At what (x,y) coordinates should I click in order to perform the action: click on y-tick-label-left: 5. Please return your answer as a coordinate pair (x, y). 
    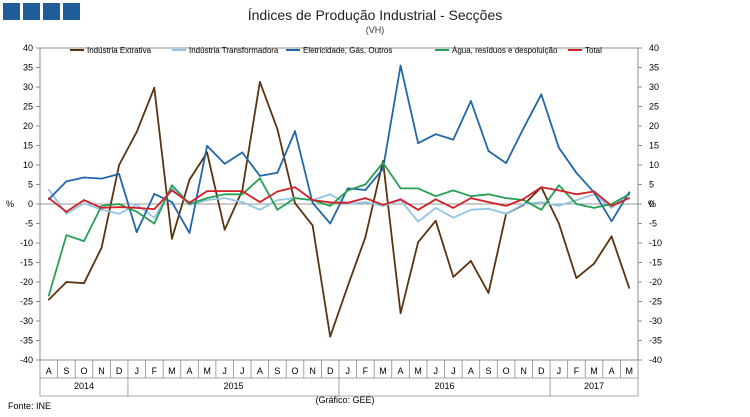
    Looking at the image, I should click on (30, 185).